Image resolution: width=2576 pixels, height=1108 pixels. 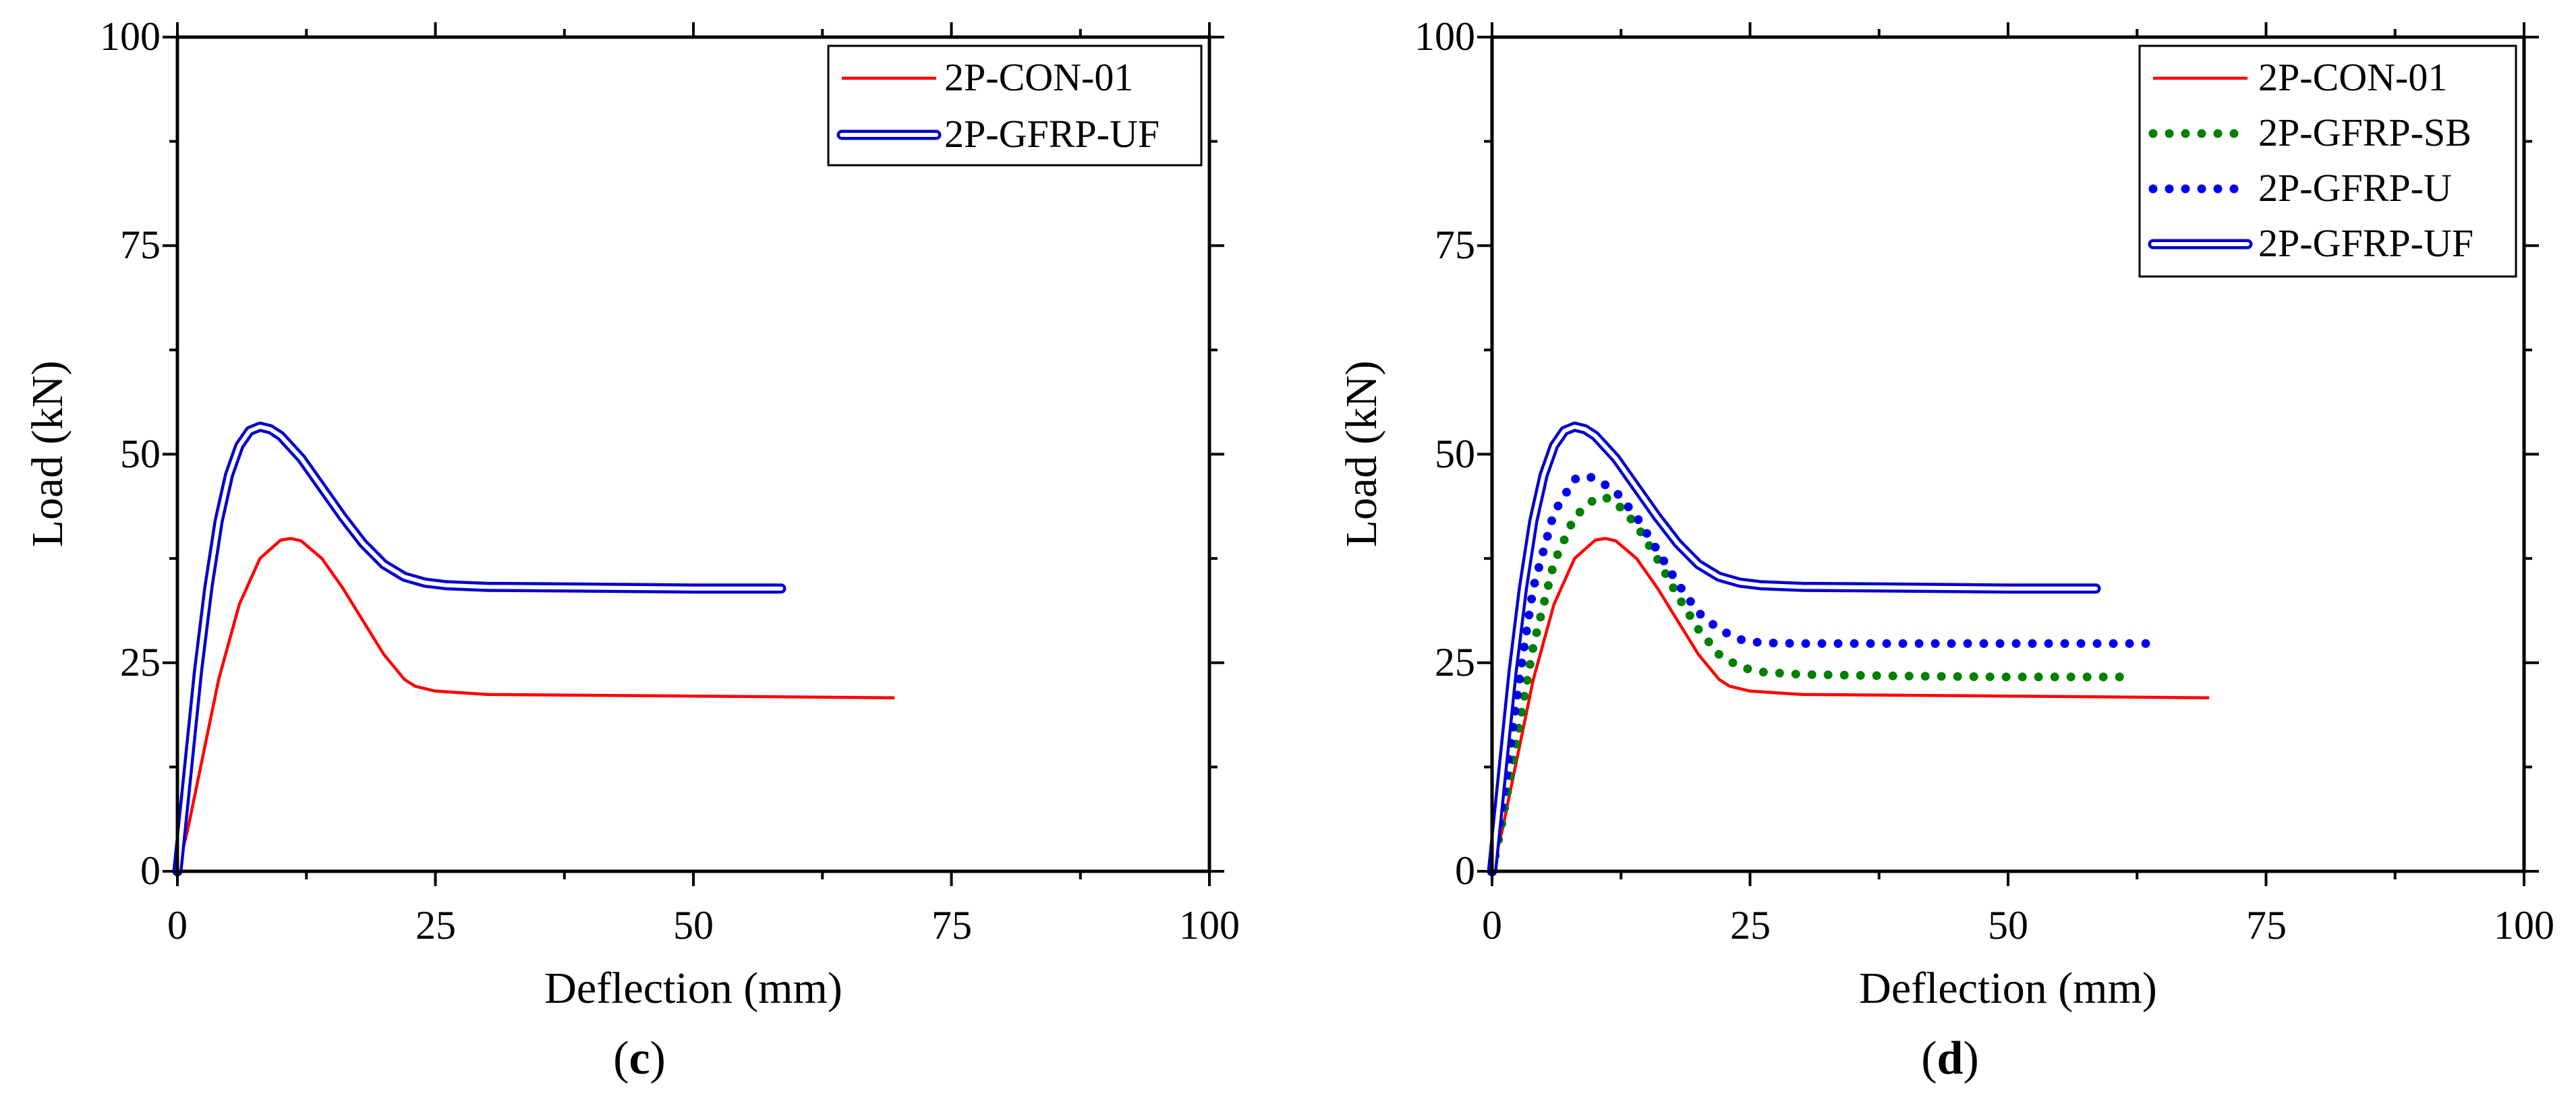 I want to click on panel-c-y-tick-label: 100, so click(x=130, y=36).